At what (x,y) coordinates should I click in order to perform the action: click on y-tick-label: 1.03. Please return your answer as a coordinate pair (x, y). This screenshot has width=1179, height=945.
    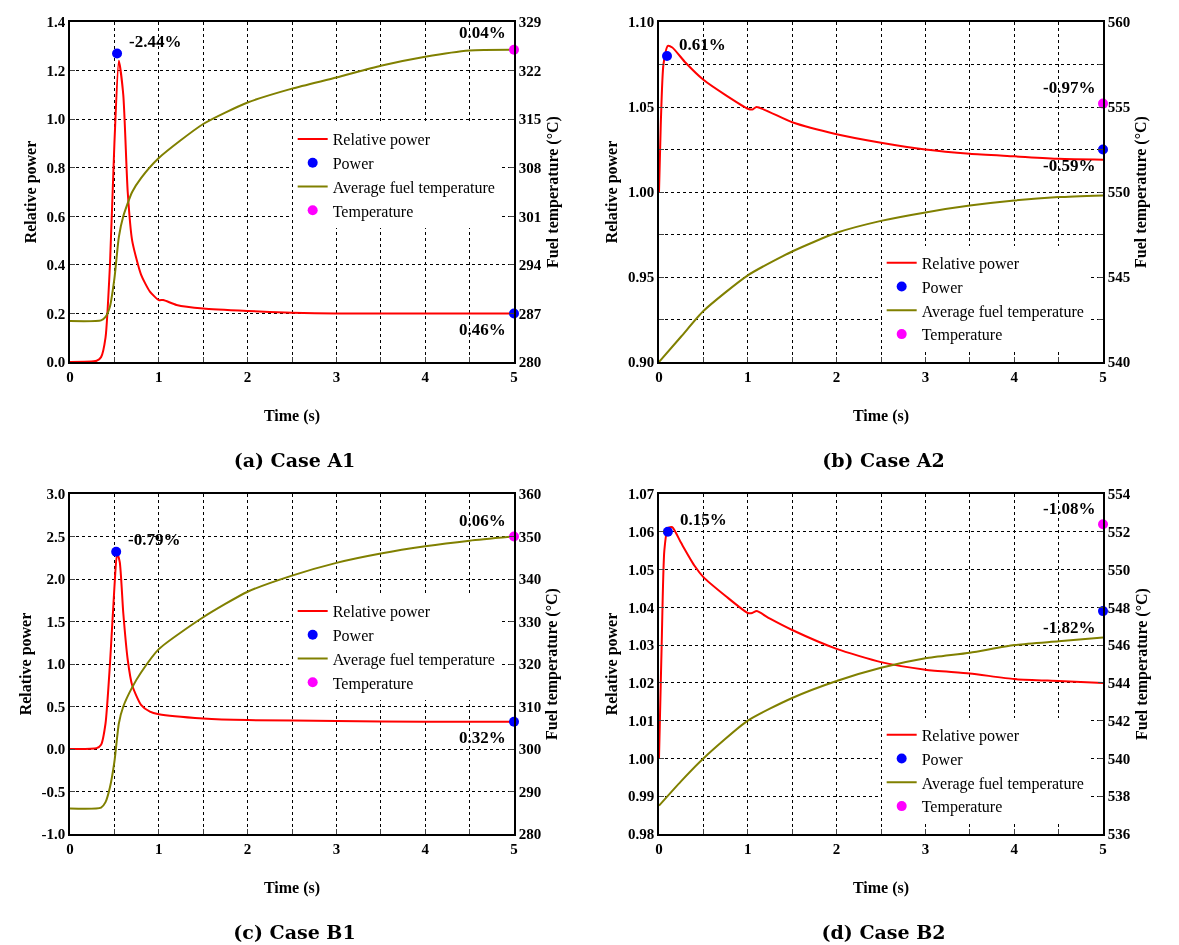
    Looking at the image, I should click on (641, 645).